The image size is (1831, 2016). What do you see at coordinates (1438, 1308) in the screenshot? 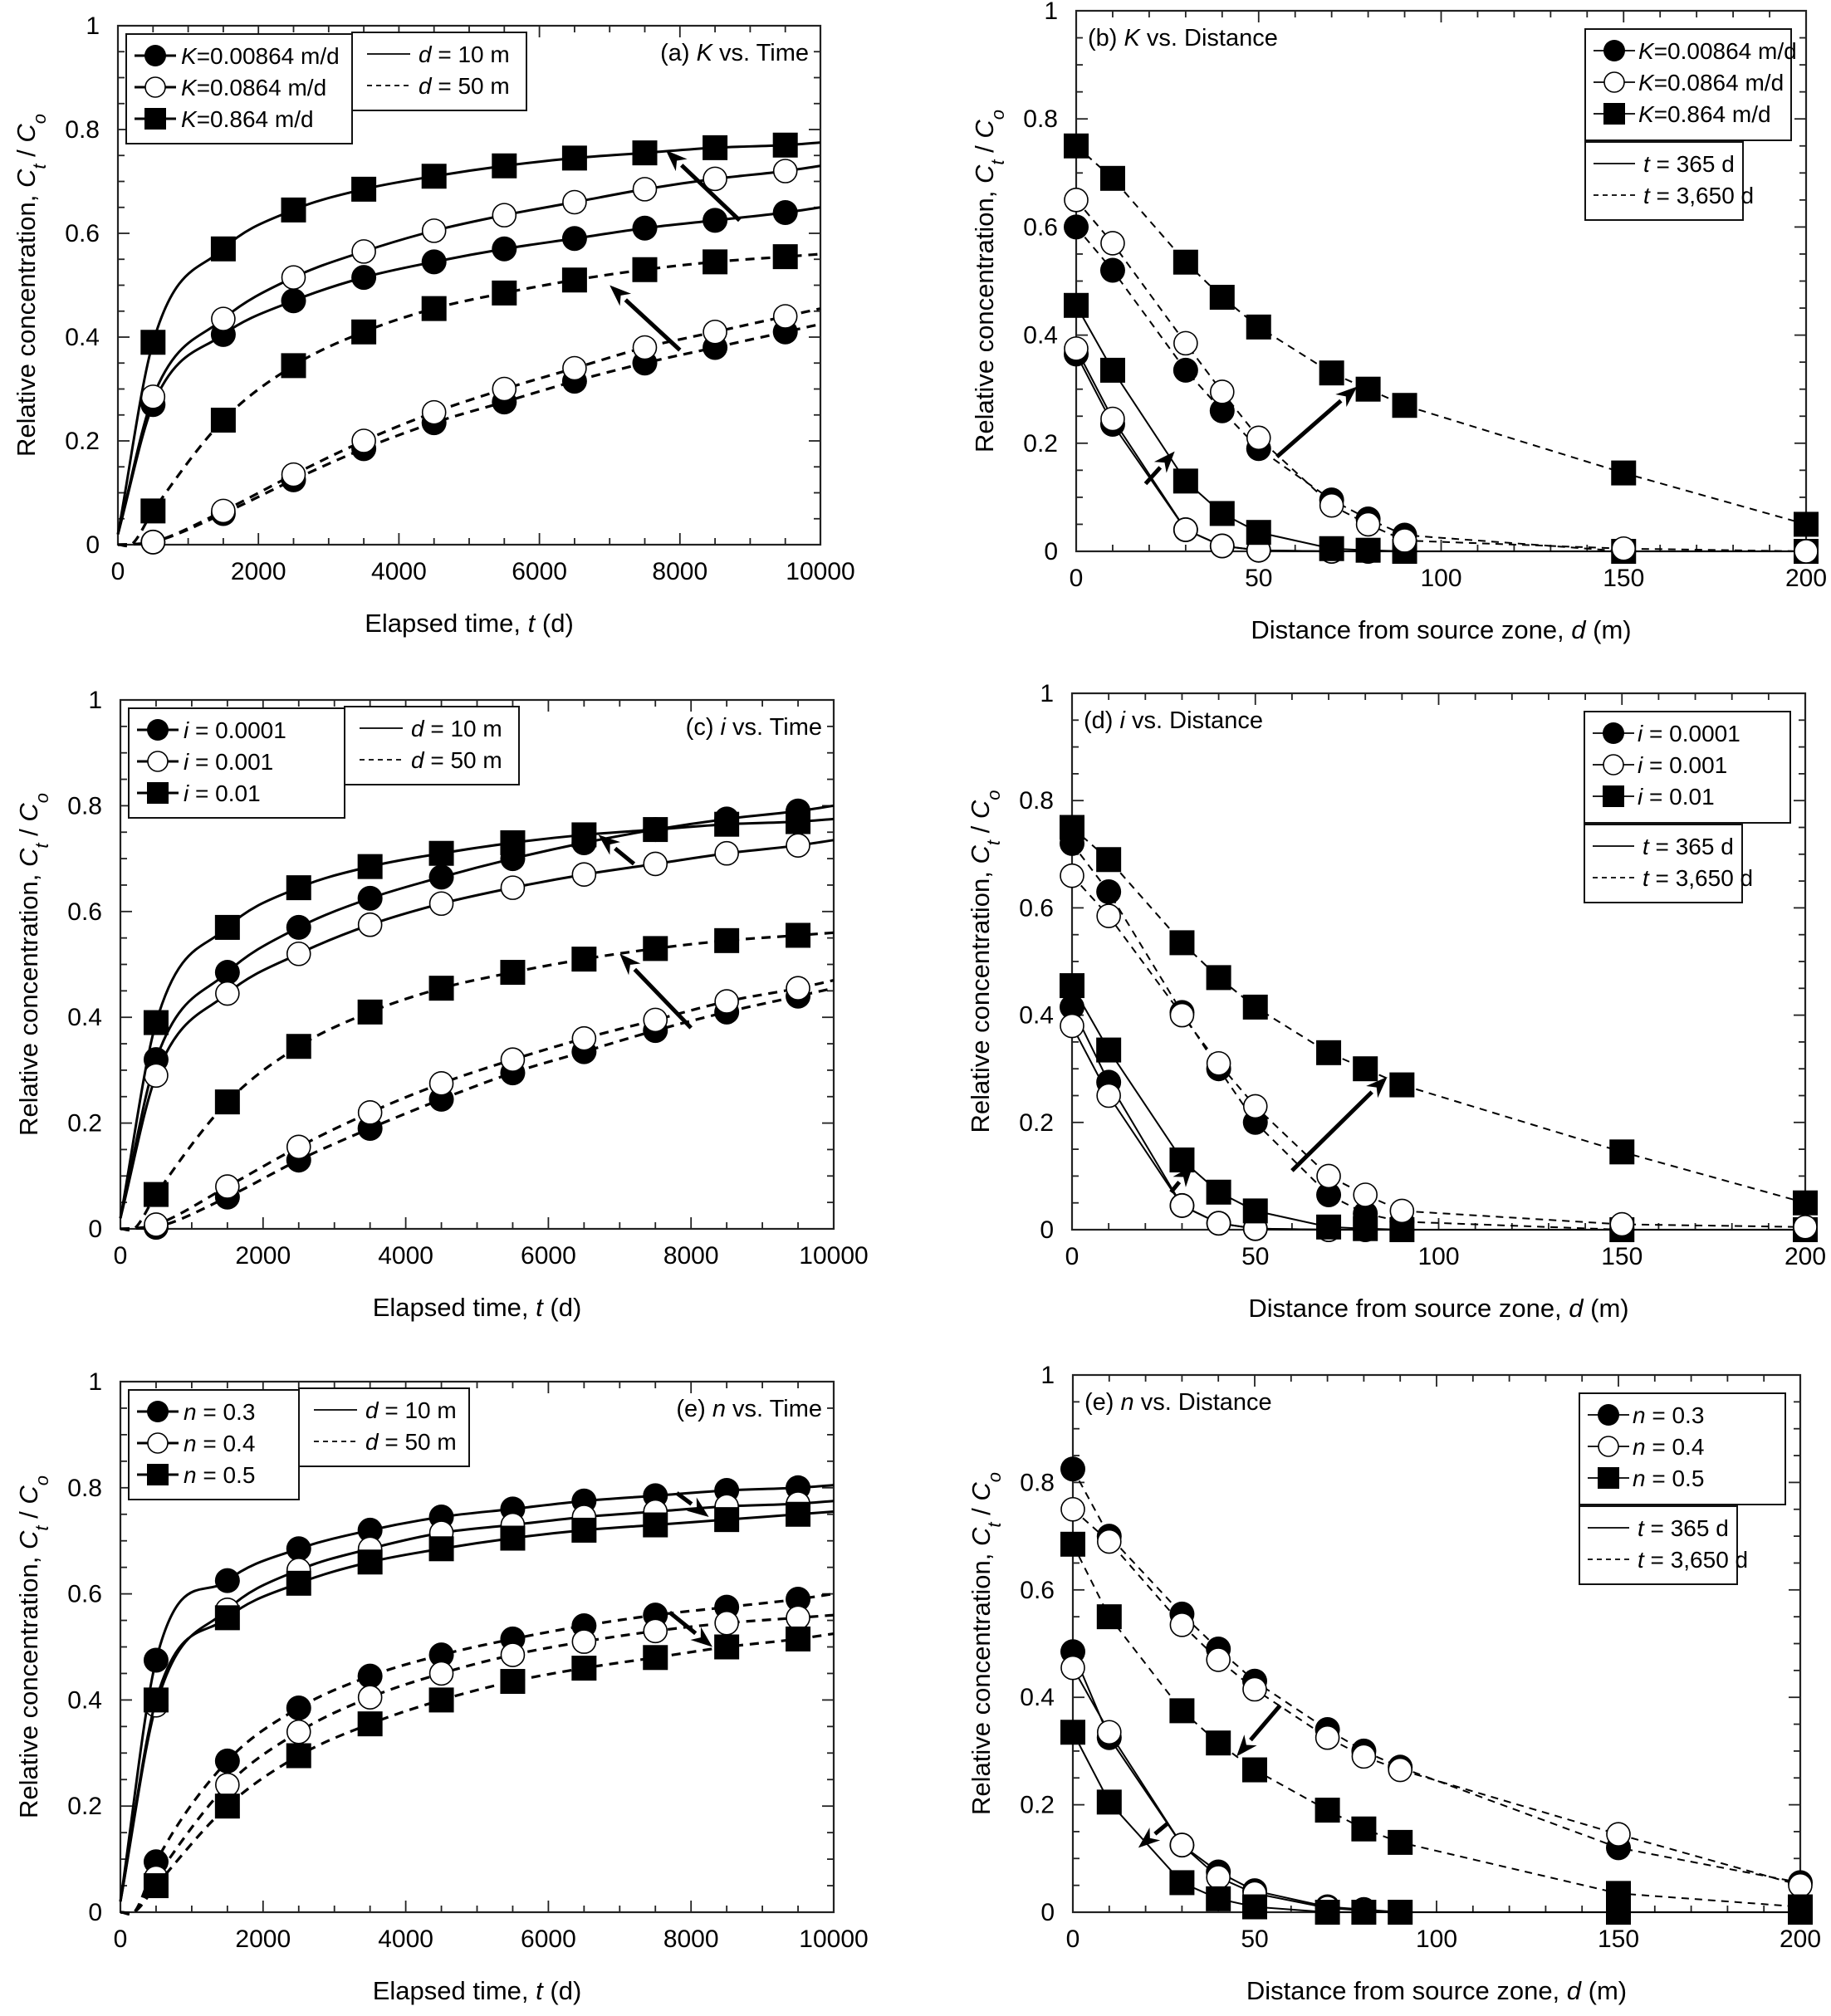
I see `x-axis-title: Distance from source zone, d (m)` at bounding box center [1438, 1308].